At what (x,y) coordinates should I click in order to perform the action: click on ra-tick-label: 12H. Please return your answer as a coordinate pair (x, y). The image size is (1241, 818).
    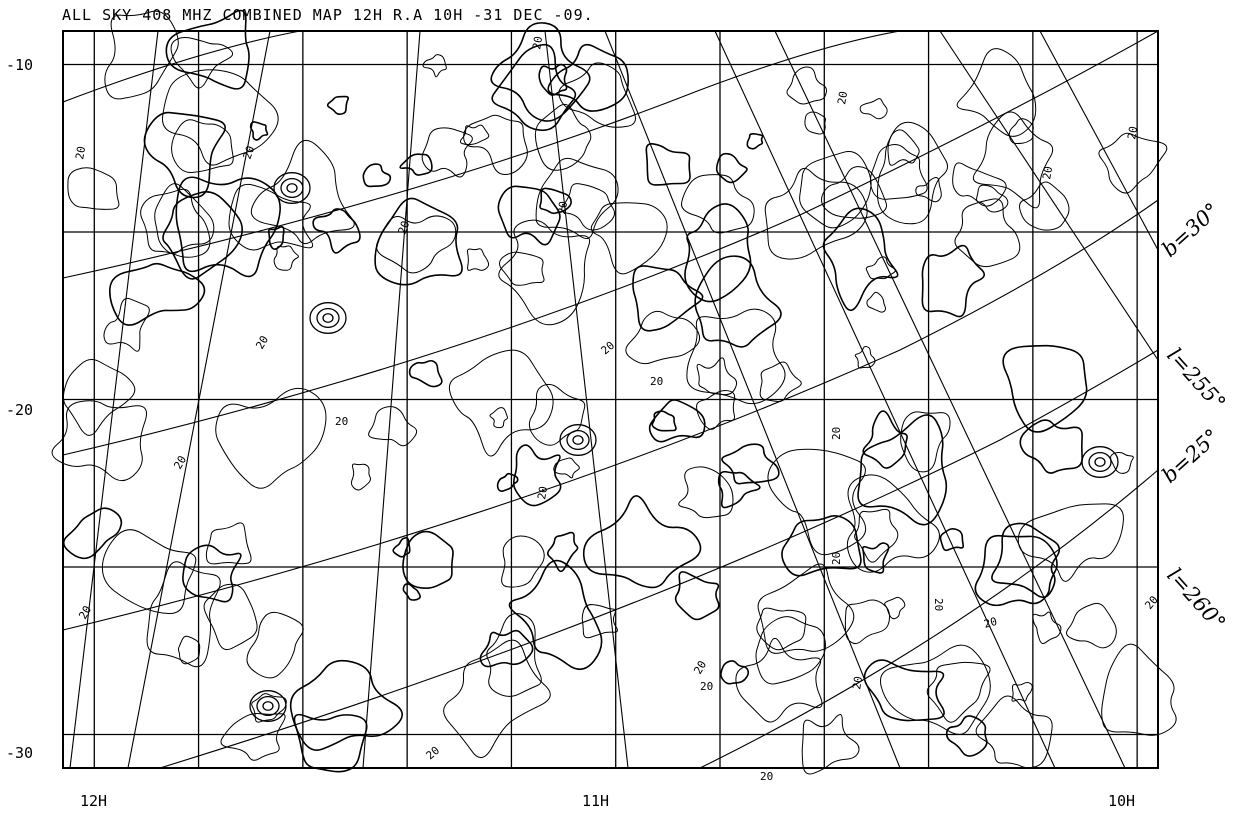
    Looking at the image, I should click on (93, 801).